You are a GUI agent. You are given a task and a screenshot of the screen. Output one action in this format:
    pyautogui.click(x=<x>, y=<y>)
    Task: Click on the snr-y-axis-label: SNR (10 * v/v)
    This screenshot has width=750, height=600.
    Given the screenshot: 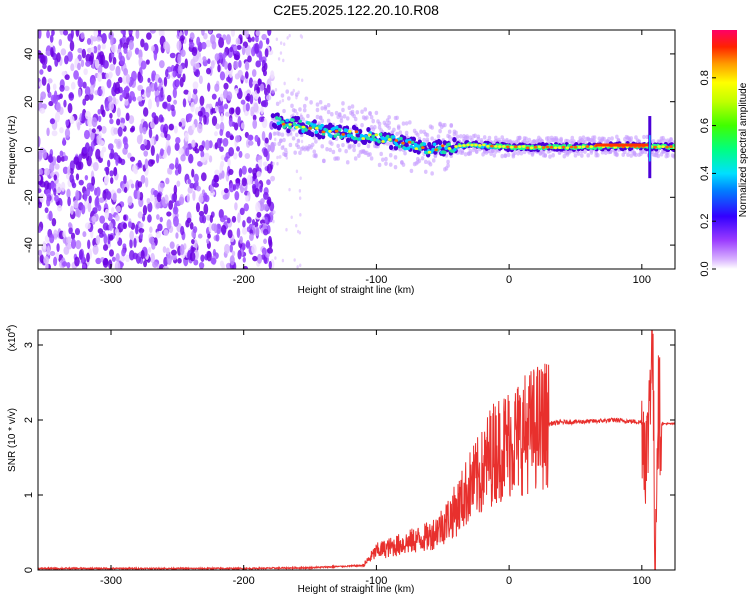 What is the action you would take?
    pyautogui.click(x=12, y=440)
    